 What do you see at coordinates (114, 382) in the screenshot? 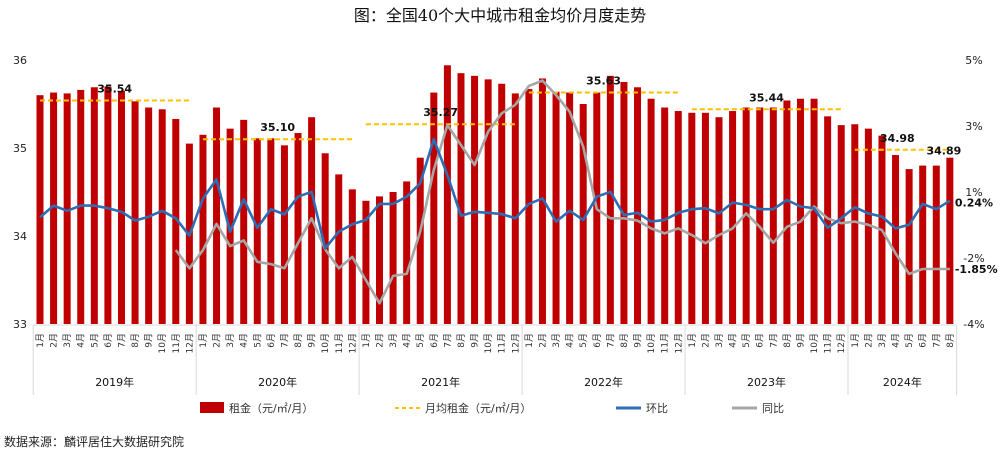
I see `year-label: 2019年` at bounding box center [114, 382].